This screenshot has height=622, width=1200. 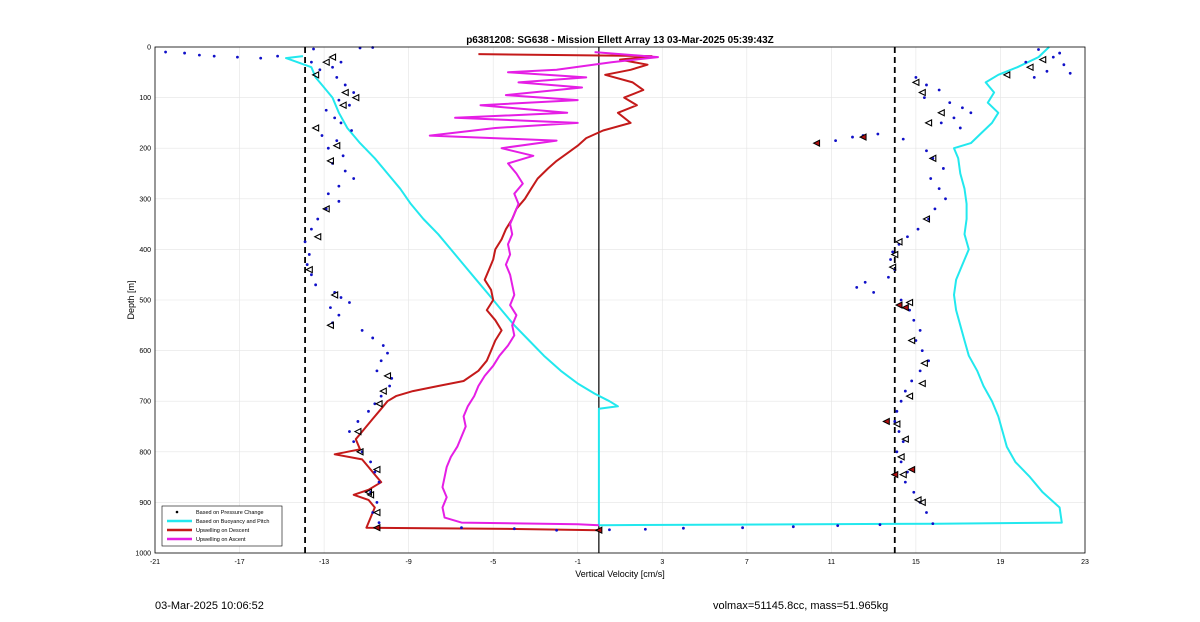 What do you see at coordinates (149, 48) in the screenshot?
I see `y-tick-label: 0` at bounding box center [149, 48].